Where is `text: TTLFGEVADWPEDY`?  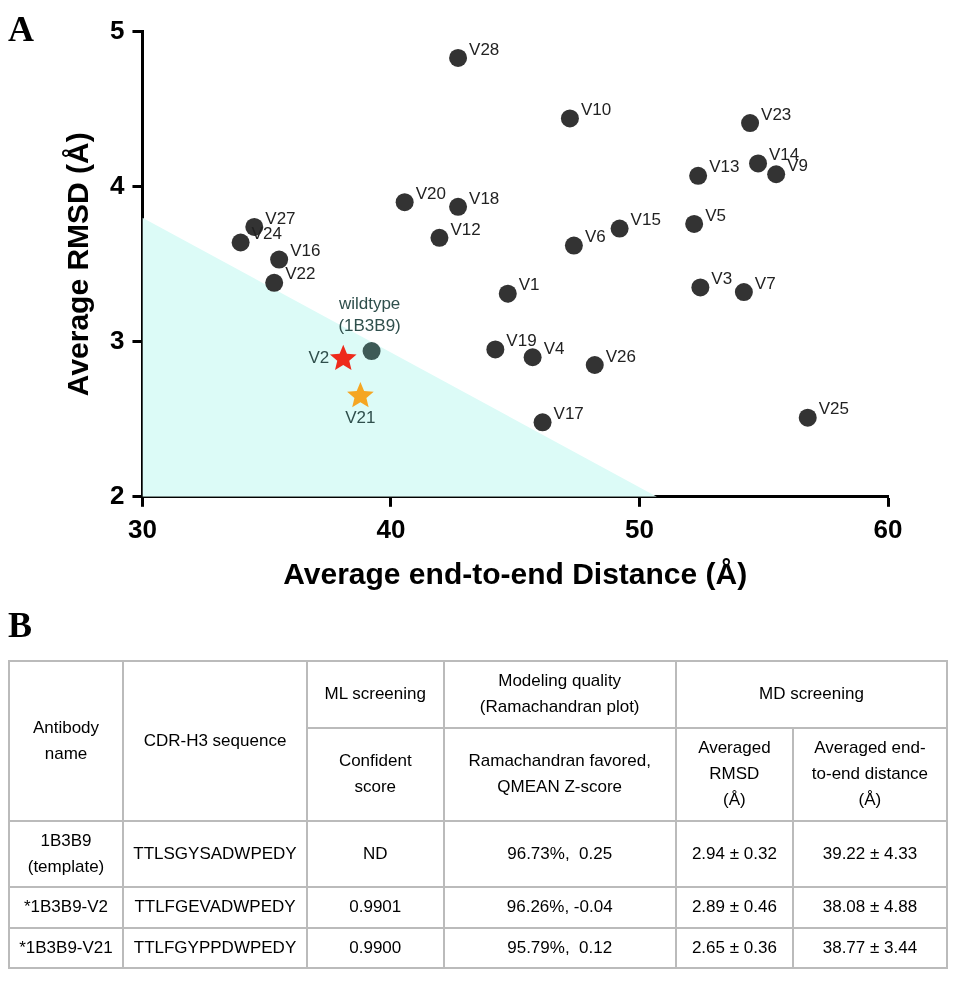 text: TTLFGEVADWPEDY is located at coordinates (215, 907).